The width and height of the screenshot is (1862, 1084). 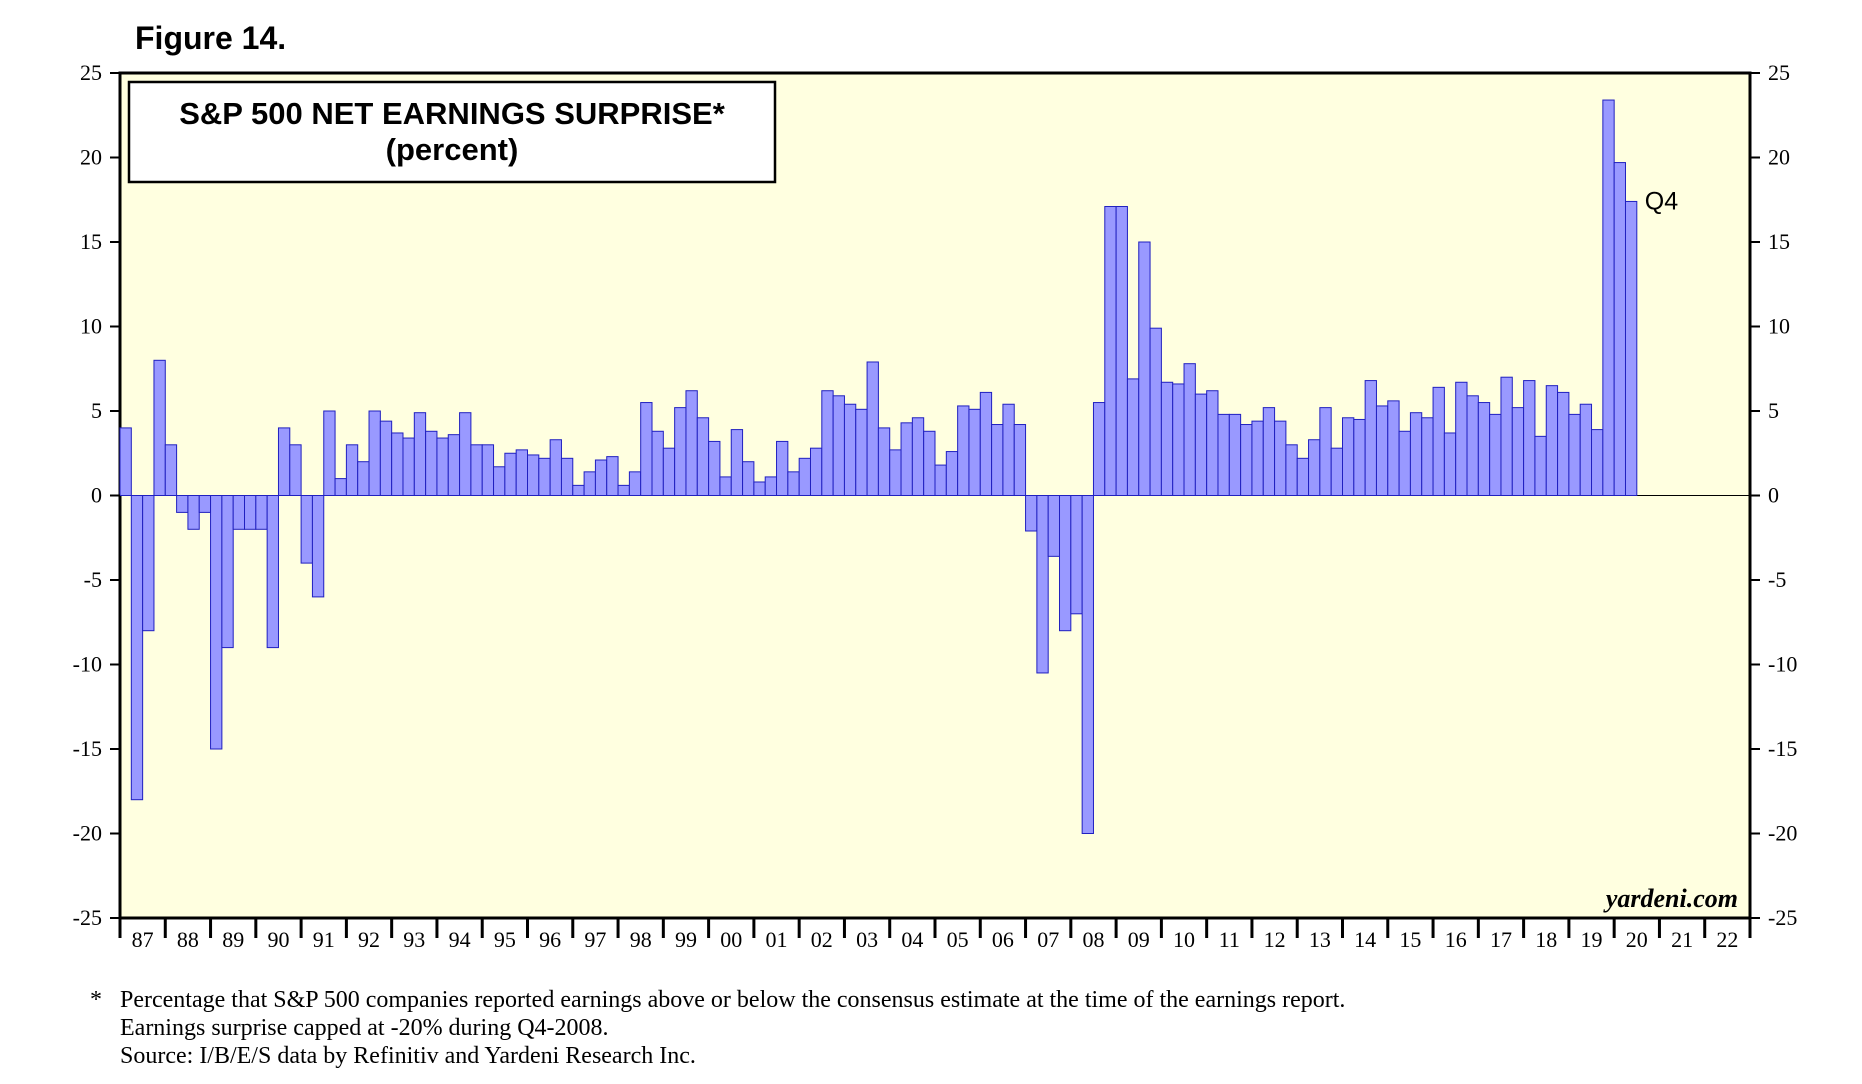 I want to click on x-tick-label: 90, so click(x=278, y=939).